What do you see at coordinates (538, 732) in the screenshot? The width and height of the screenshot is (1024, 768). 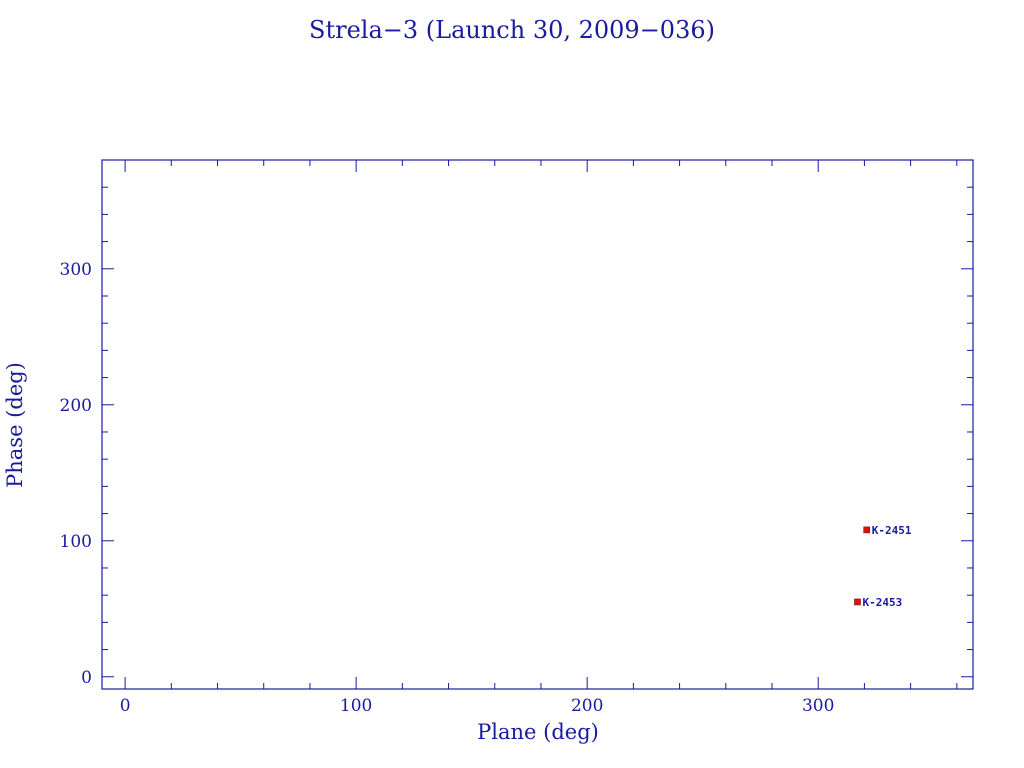 I see `x-axis-label: Plane (deg)` at bounding box center [538, 732].